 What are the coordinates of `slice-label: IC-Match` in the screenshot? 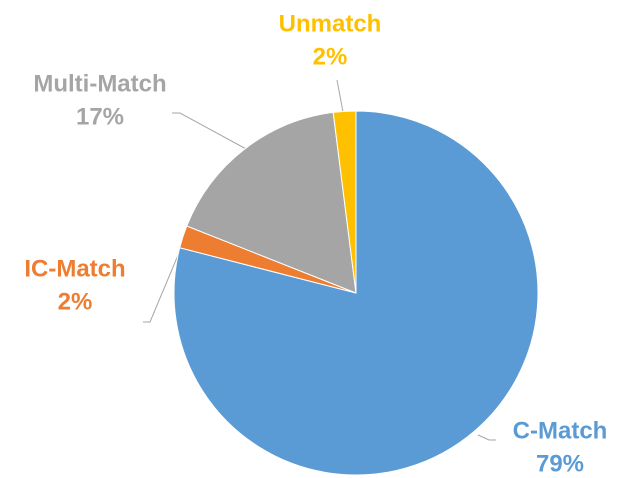 It's located at (74, 268).